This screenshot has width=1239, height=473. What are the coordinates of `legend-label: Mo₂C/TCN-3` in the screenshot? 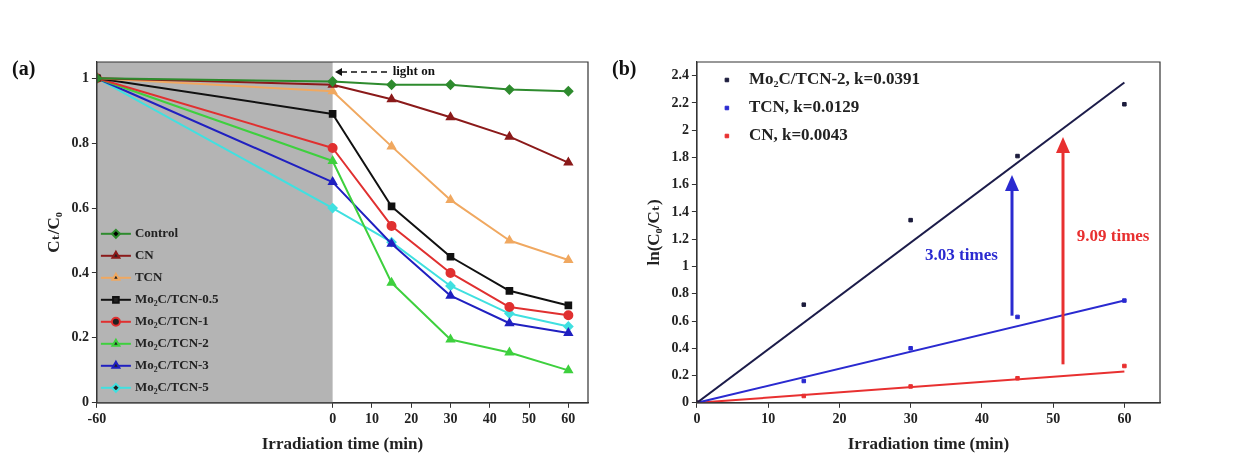 It's located at (172, 365).